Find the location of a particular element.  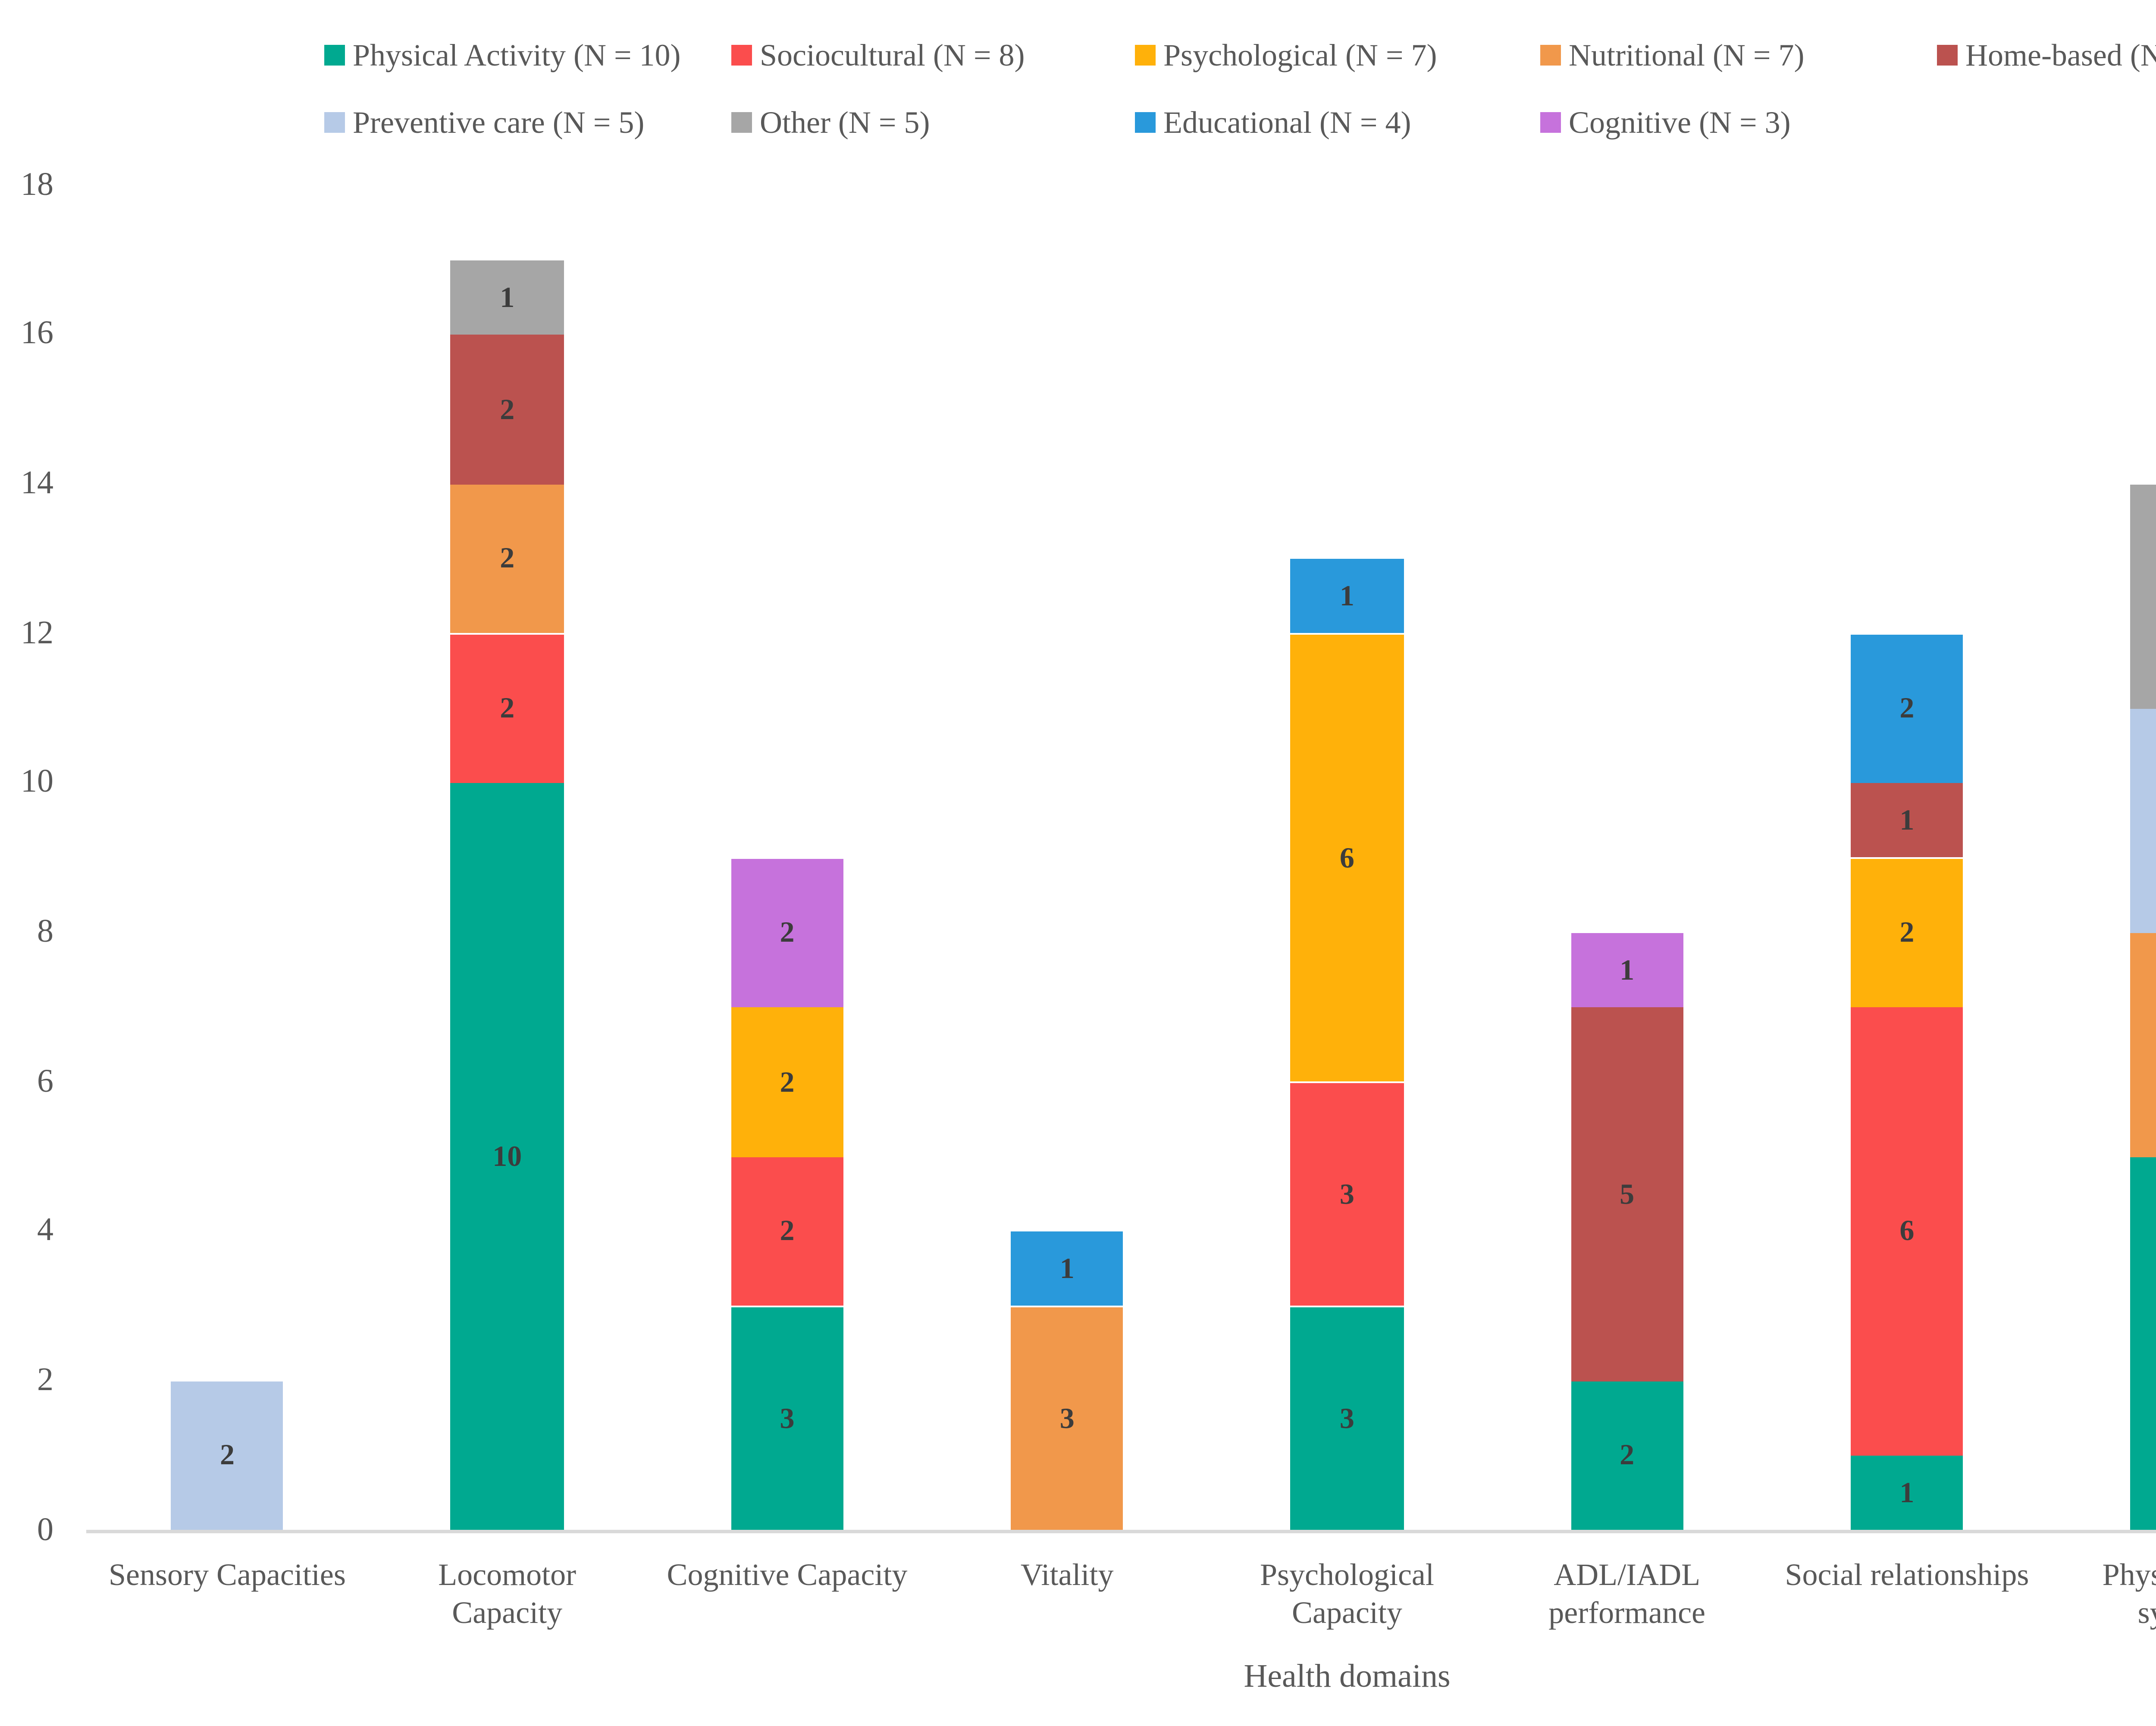

x-axis-category-label: Vitality is located at coordinates (1067, 1575).